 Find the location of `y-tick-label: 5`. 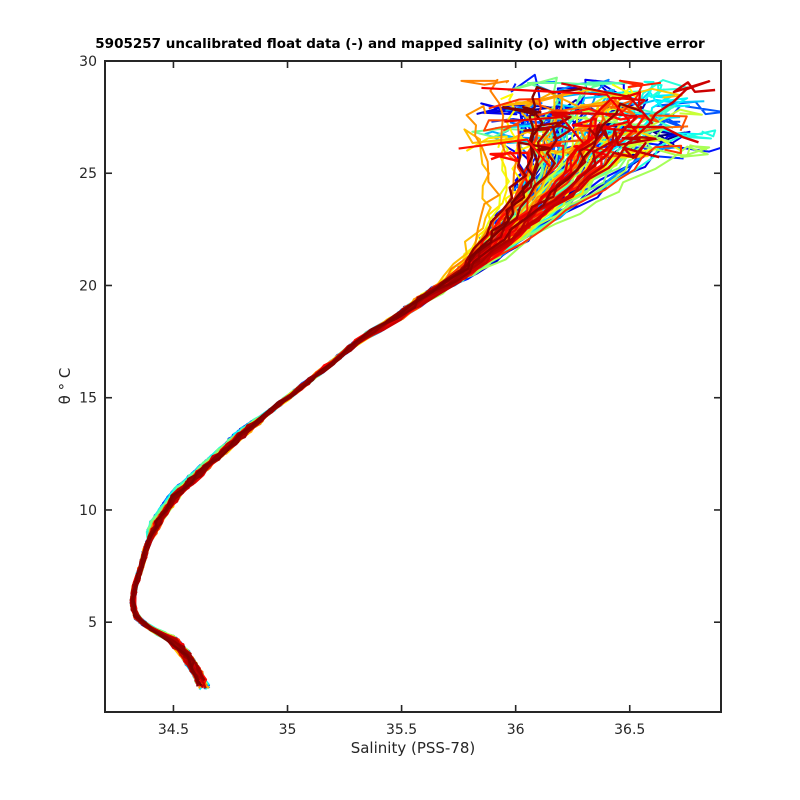

y-tick-label: 5 is located at coordinates (92, 623).